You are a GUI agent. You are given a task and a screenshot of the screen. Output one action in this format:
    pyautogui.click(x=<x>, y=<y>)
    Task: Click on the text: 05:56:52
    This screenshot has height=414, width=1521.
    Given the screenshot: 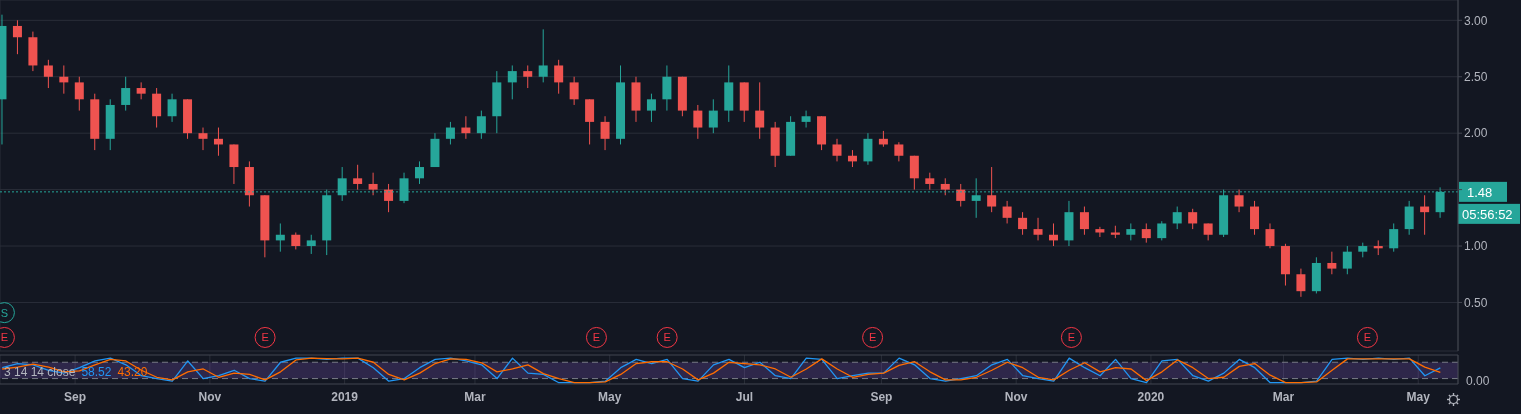 What is the action you would take?
    pyautogui.click(x=1487, y=214)
    